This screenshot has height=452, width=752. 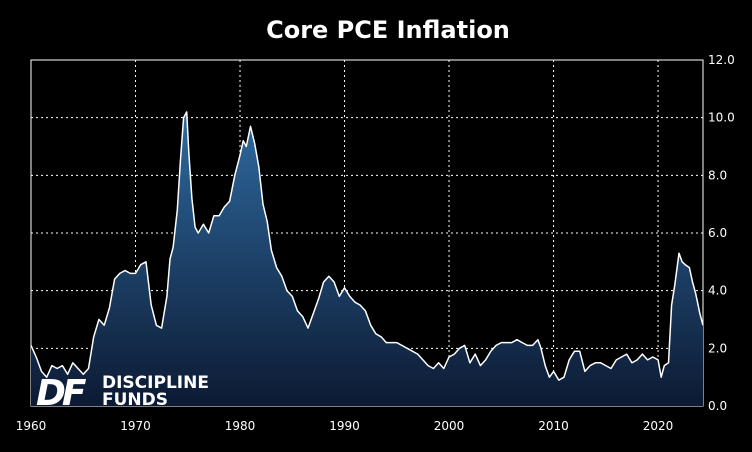 What do you see at coordinates (717, 406) in the screenshot?
I see `y-tick-label: 0.0` at bounding box center [717, 406].